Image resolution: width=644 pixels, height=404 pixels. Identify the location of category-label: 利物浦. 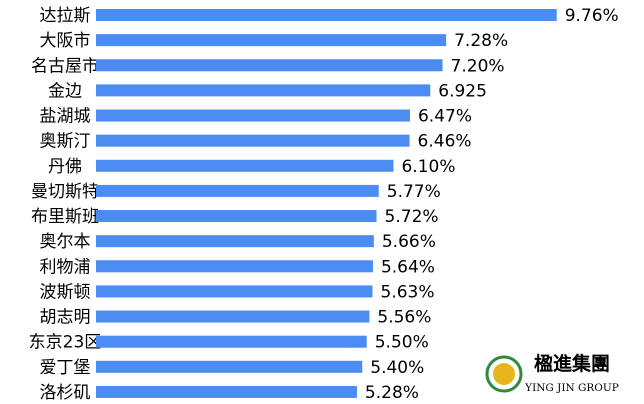
(65, 267).